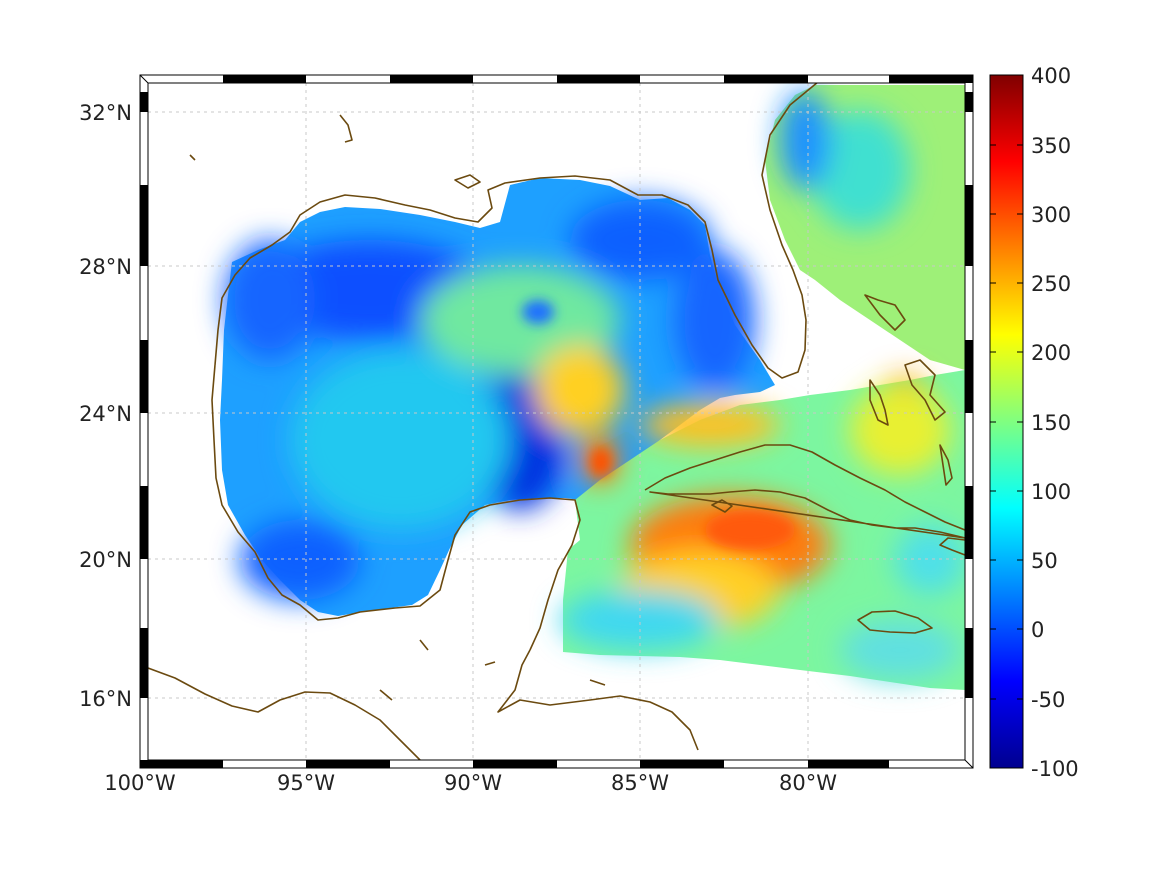 The width and height of the screenshot is (1167, 875). Describe the element at coordinates (284, 713) in the screenshot. I see `mexico-pacific-coast` at that location.